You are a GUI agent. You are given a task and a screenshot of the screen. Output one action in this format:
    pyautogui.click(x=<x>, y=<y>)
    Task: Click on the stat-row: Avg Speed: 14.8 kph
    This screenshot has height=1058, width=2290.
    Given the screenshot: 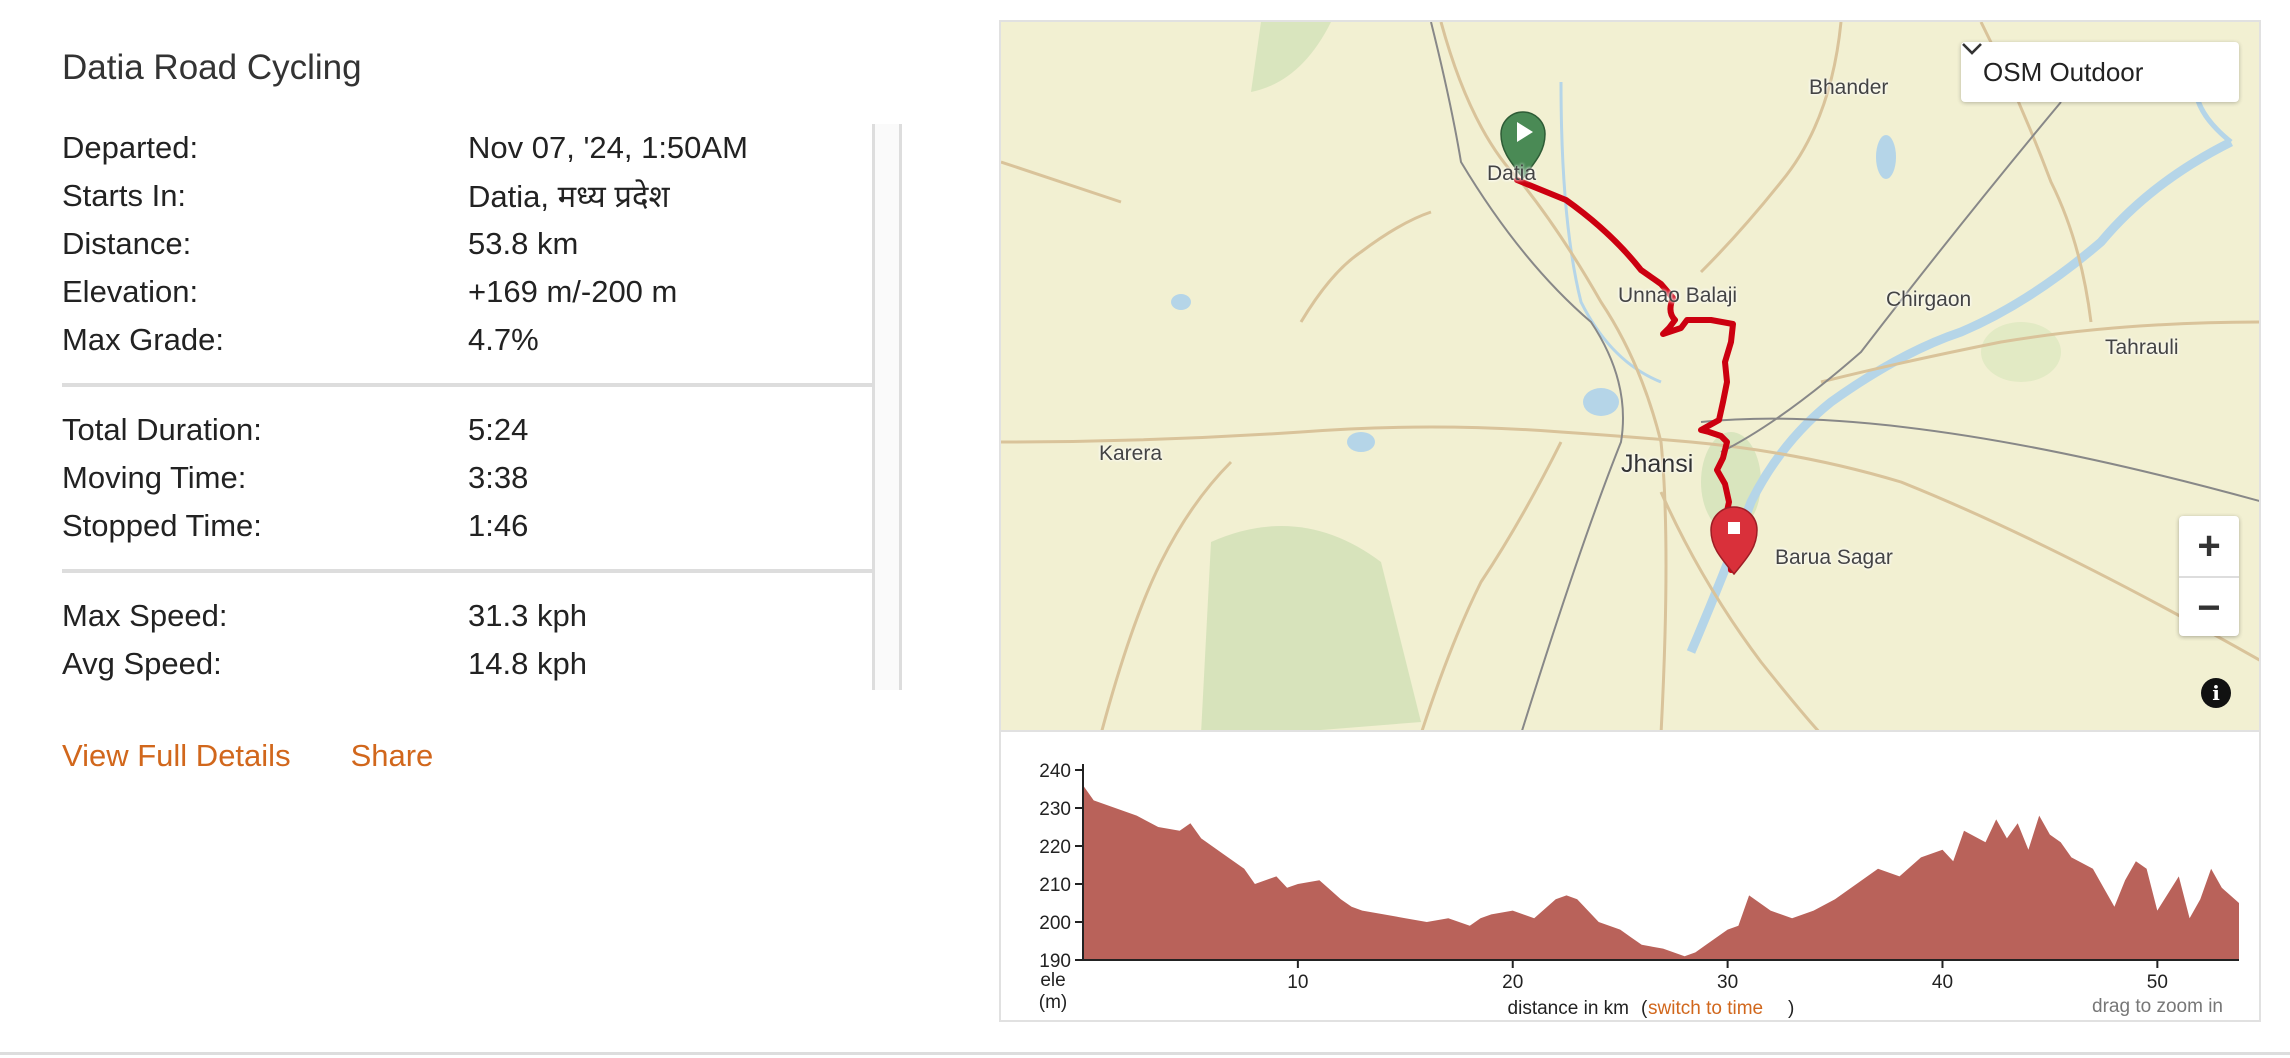 What is the action you would take?
    pyautogui.click(x=467, y=664)
    